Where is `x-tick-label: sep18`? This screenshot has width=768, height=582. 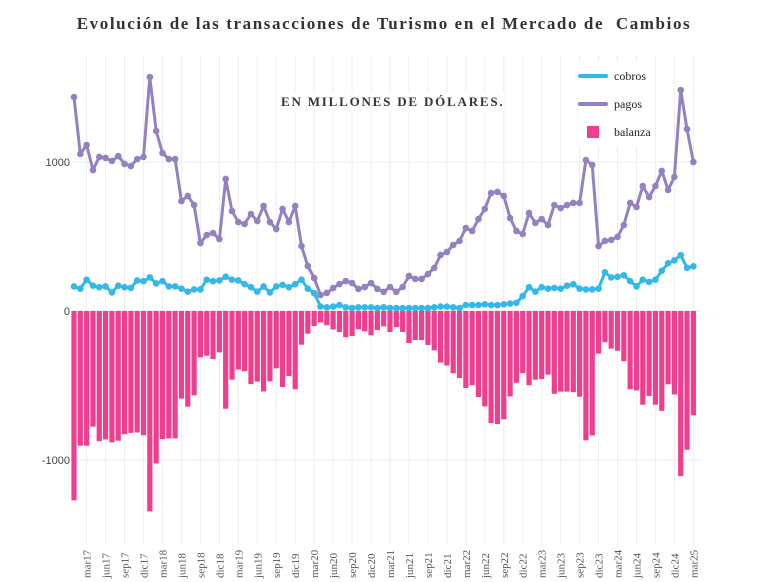 x-tick-label: sep18 is located at coordinates (201, 565).